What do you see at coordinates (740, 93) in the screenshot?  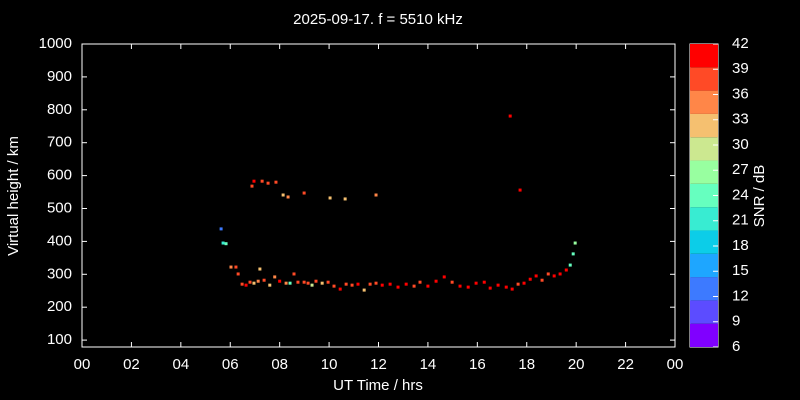 I see `colorbar-tick-label: 36` at bounding box center [740, 93].